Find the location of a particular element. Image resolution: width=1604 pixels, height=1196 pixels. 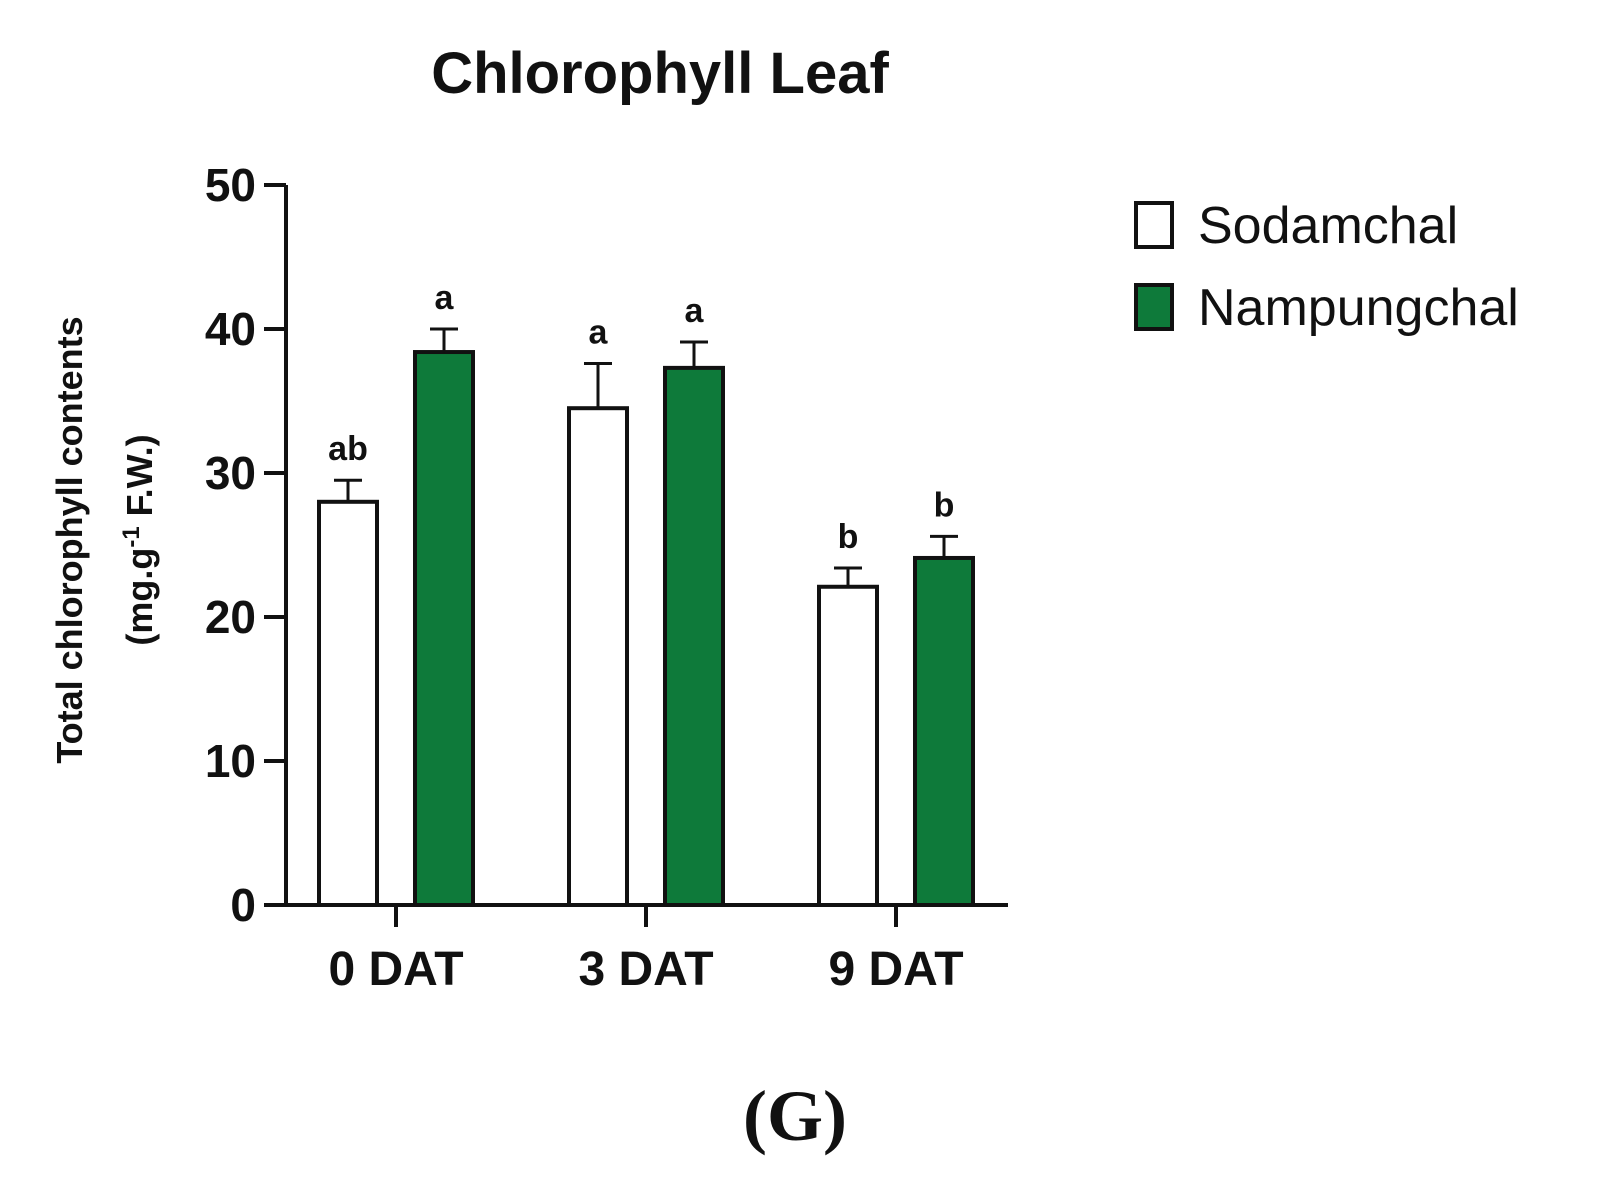

significance-label: ab is located at coordinates (348, 449).